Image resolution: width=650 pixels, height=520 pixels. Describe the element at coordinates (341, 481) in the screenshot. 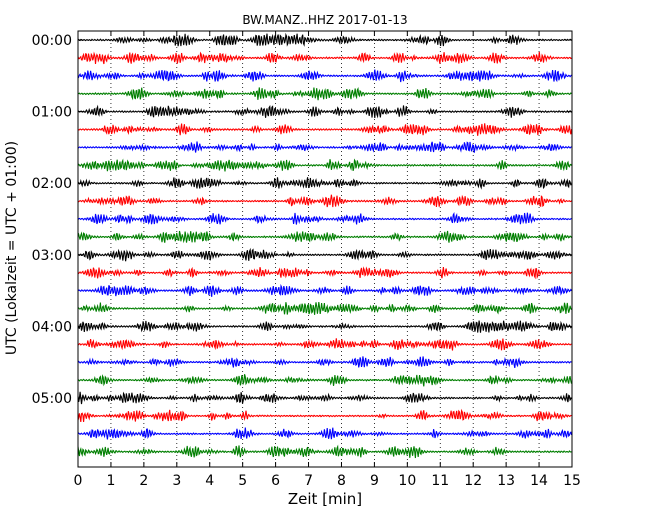

I see `x-tick-label: 8` at that location.